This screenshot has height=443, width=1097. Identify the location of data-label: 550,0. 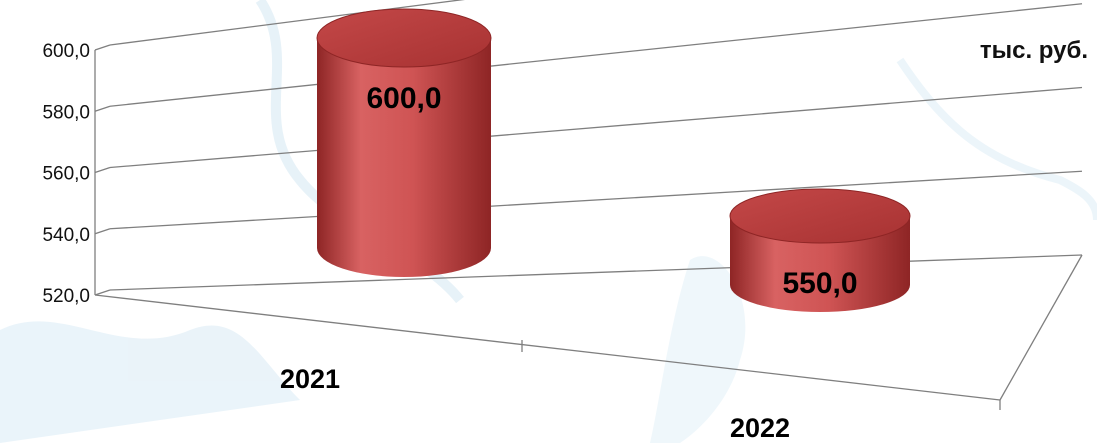
(819, 283).